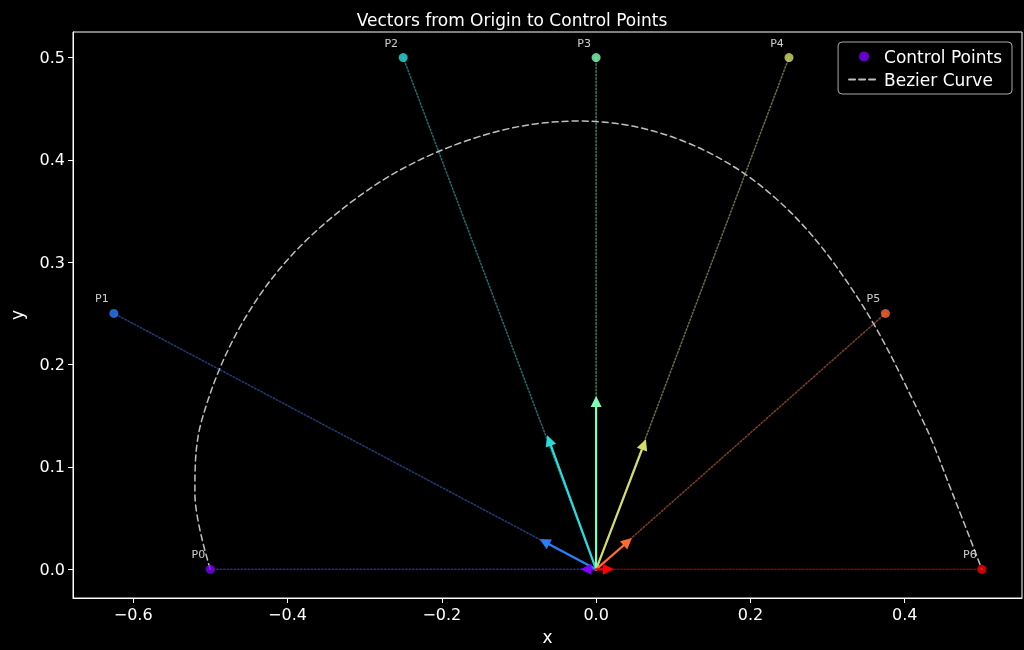  I want to click on x-tick-label: 0.2, so click(750, 614).